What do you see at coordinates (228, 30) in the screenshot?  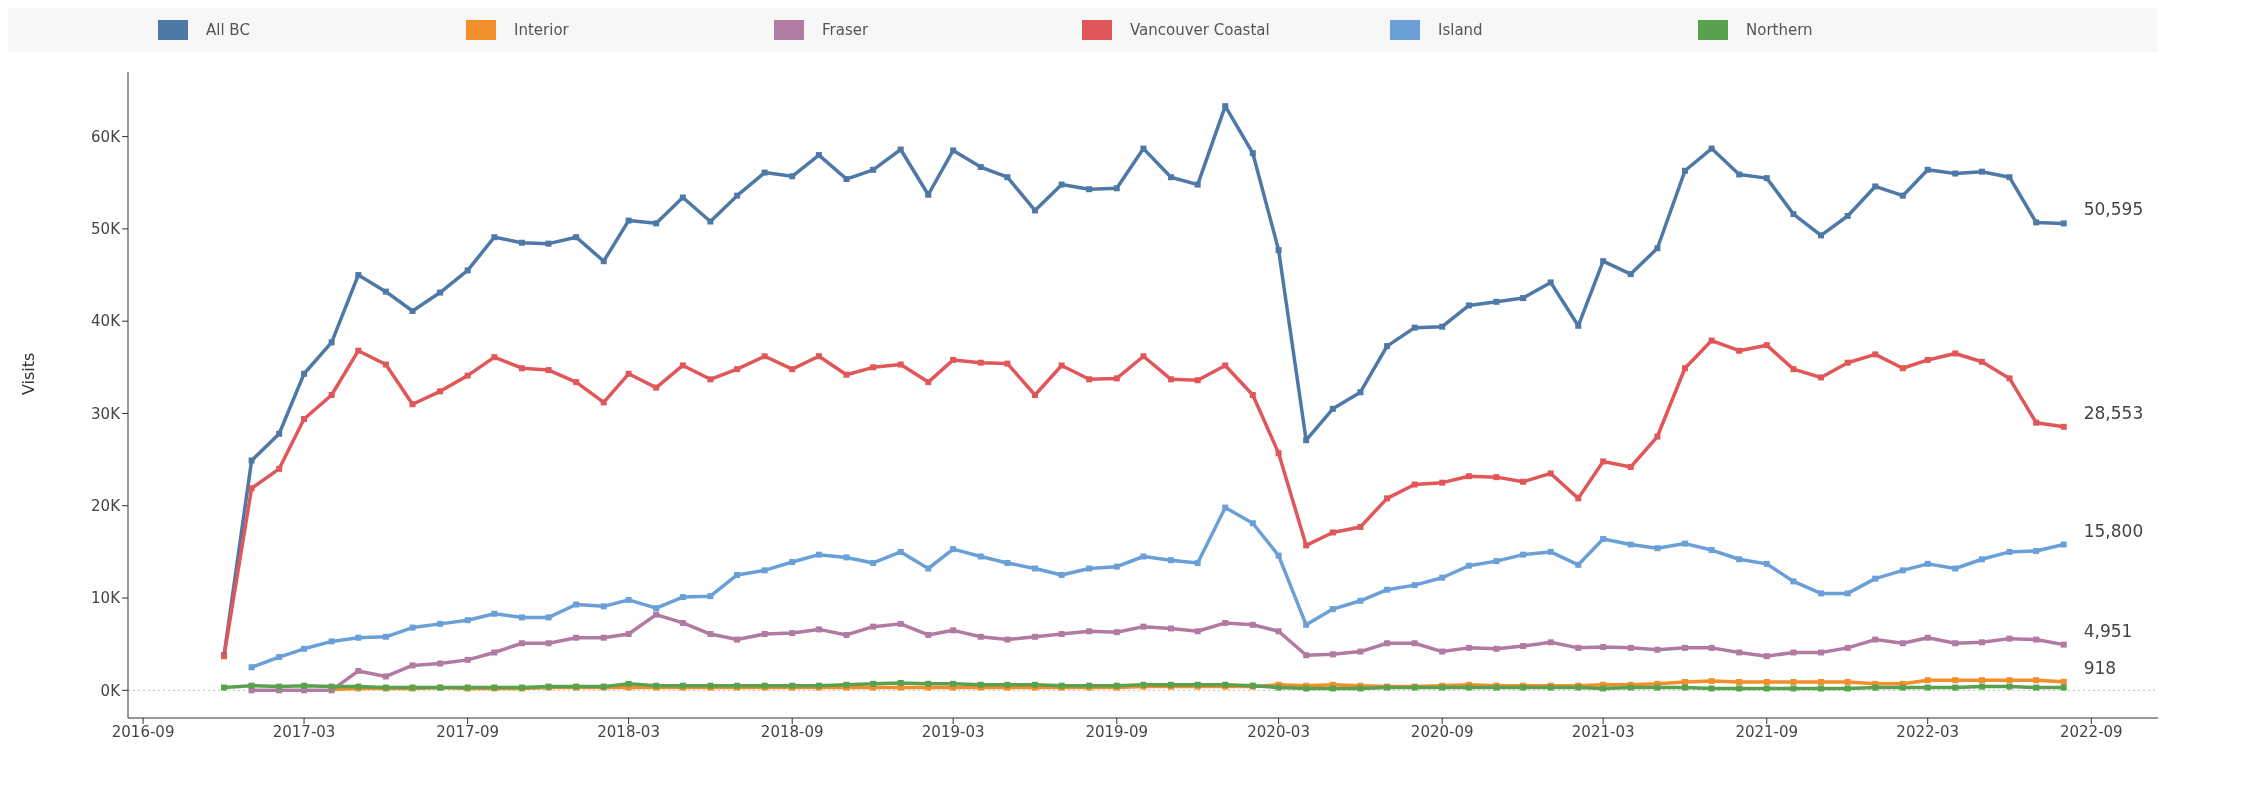 I see `legend-label: All BC` at bounding box center [228, 30].